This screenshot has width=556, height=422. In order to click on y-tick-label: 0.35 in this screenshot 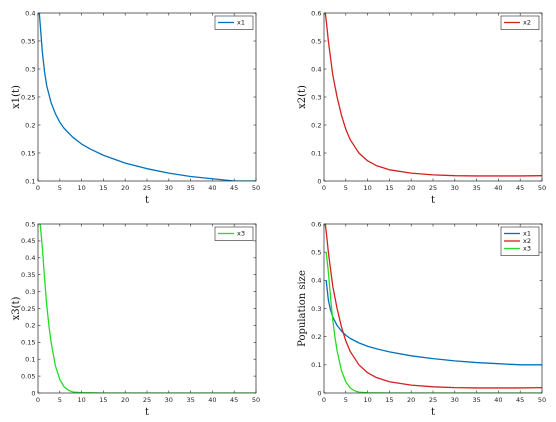, I will do `click(28, 275)`.